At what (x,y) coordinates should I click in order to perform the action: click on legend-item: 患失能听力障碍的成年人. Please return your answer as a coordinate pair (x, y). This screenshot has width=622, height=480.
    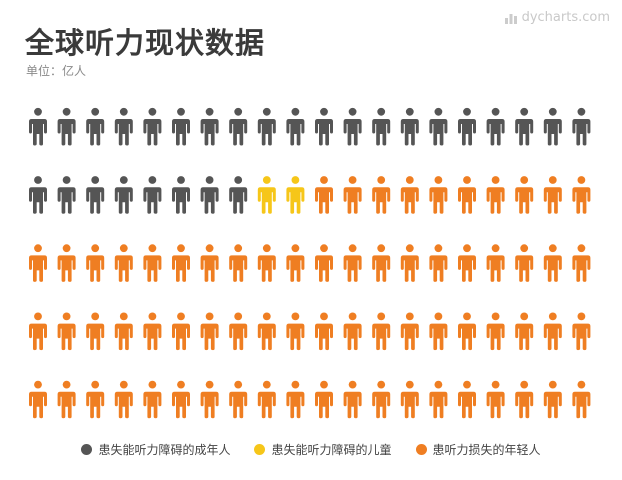
    Looking at the image, I should click on (155, 449).